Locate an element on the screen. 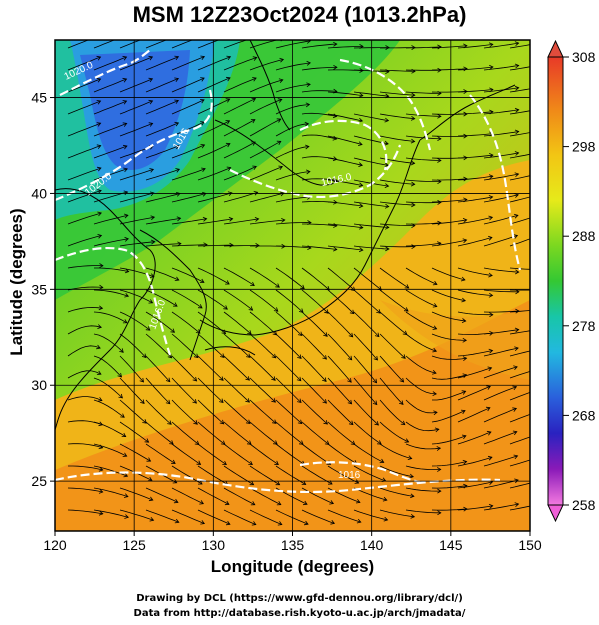 The height and width of the screenshot is (625, 599). colorbar-tick-label: 278 is located at coordinates (584, 326).